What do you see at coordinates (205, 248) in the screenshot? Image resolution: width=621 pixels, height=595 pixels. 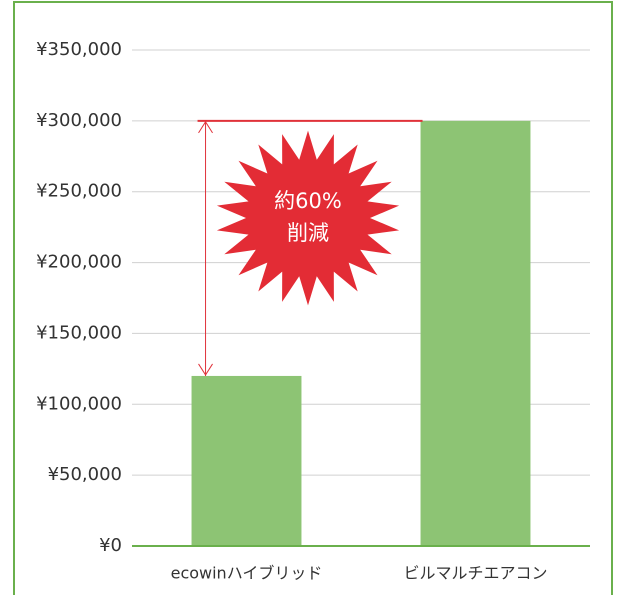 I see `arrow-head` at bounding box center [205, 248].